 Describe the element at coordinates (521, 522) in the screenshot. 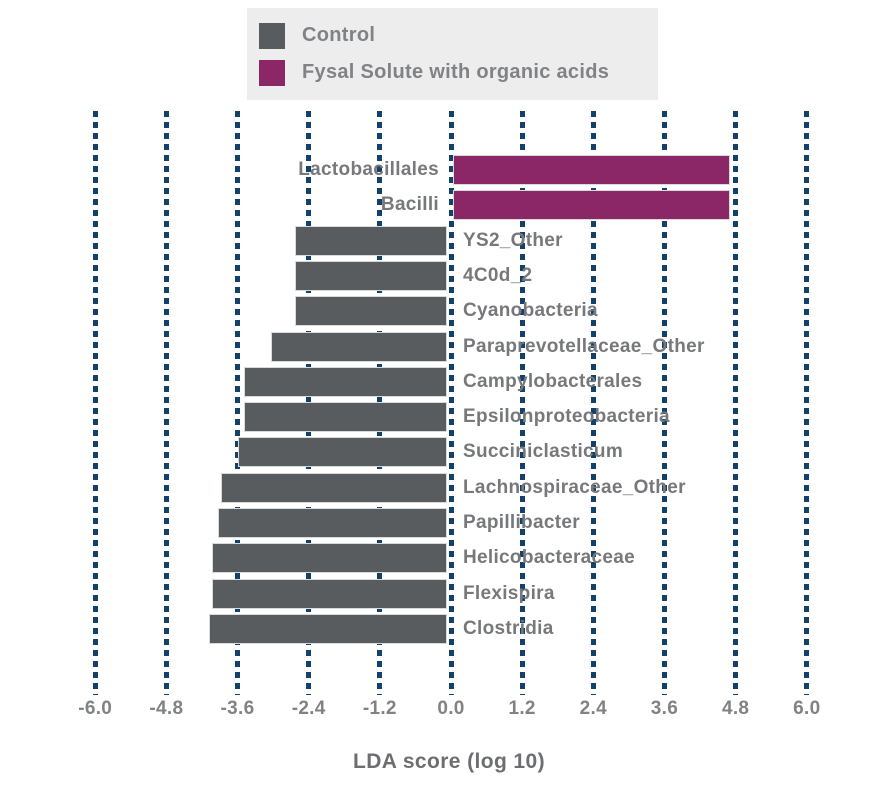

I see `bar-label: Papillibacter` at that location.